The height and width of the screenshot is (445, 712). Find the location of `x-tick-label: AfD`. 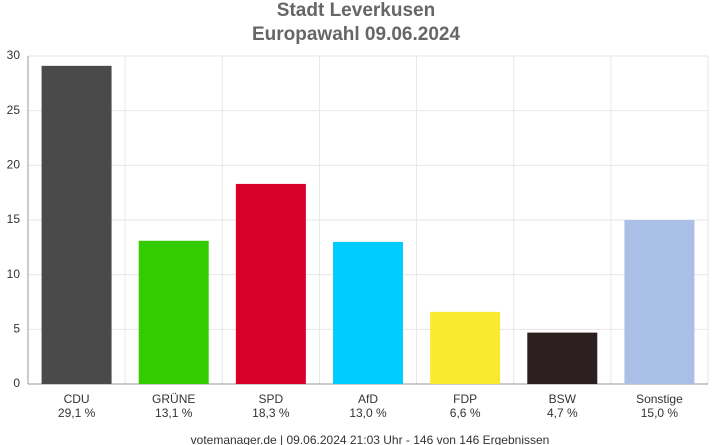

x-tick-label: AfD is located at coordinates (368, 399).